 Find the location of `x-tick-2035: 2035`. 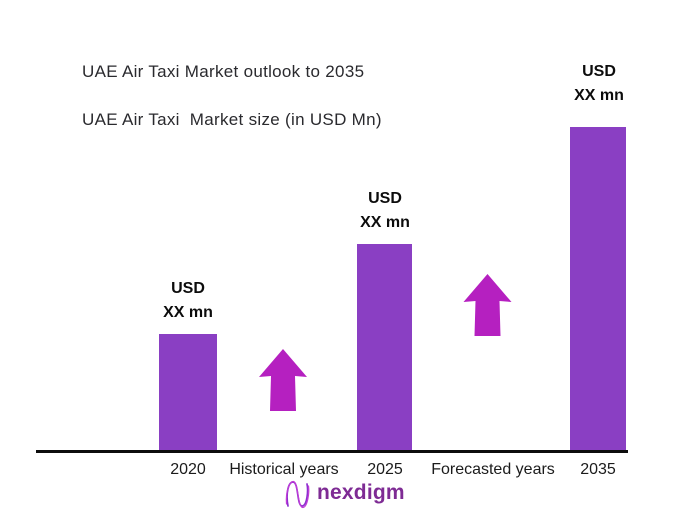

x-tick-2035: 2035 is located at coordinates (598, 469).